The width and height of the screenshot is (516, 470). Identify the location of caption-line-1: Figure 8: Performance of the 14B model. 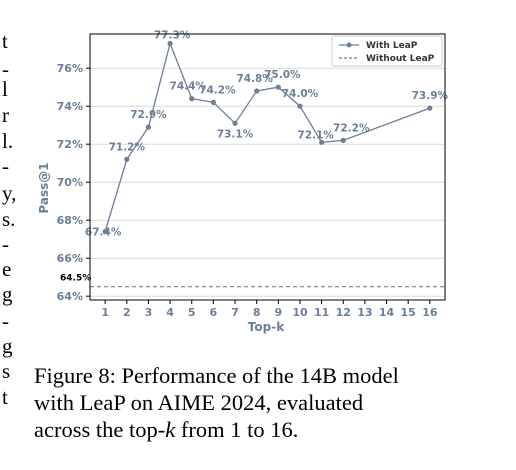
(216, 375).